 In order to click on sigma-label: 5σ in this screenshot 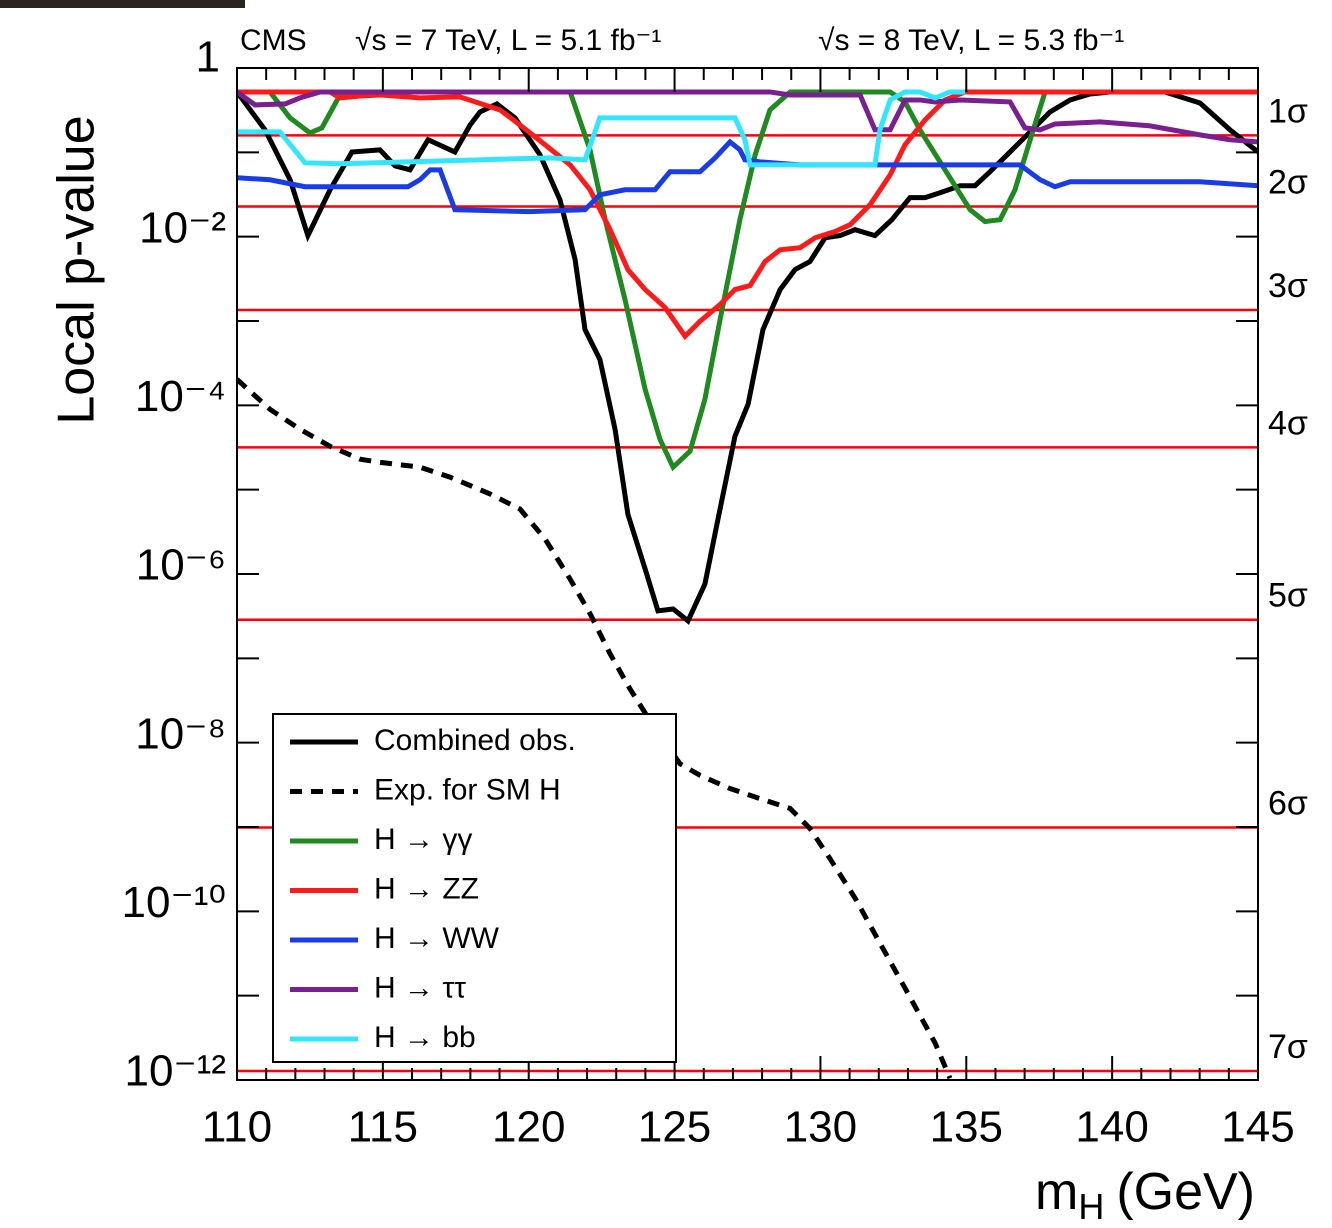, I will do `click(1288, 596)`.